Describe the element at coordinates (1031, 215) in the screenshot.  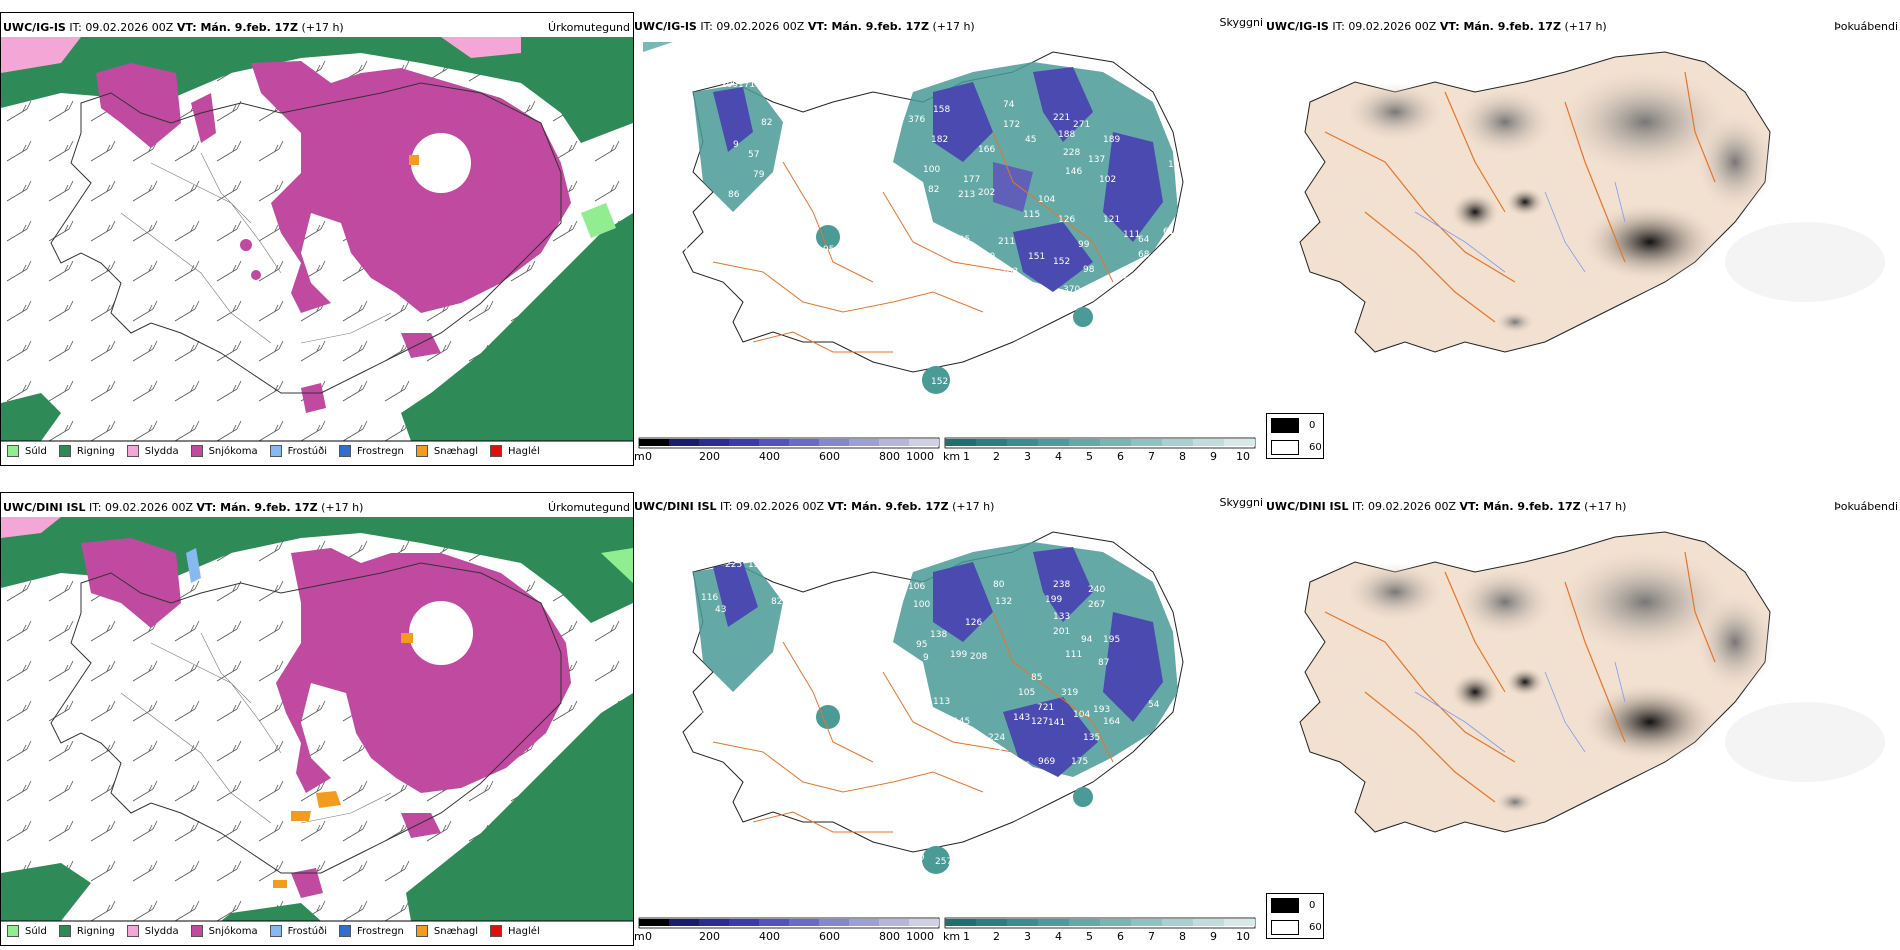
I see `map-label: 115` at that location.